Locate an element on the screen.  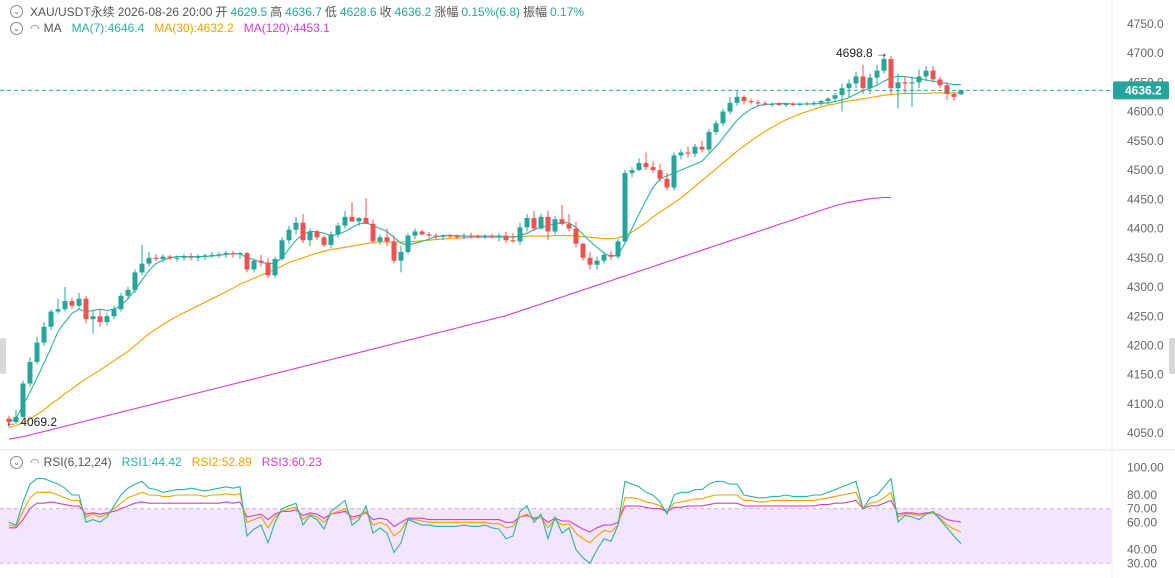
rsi-band is located at coordinates (556, 536).